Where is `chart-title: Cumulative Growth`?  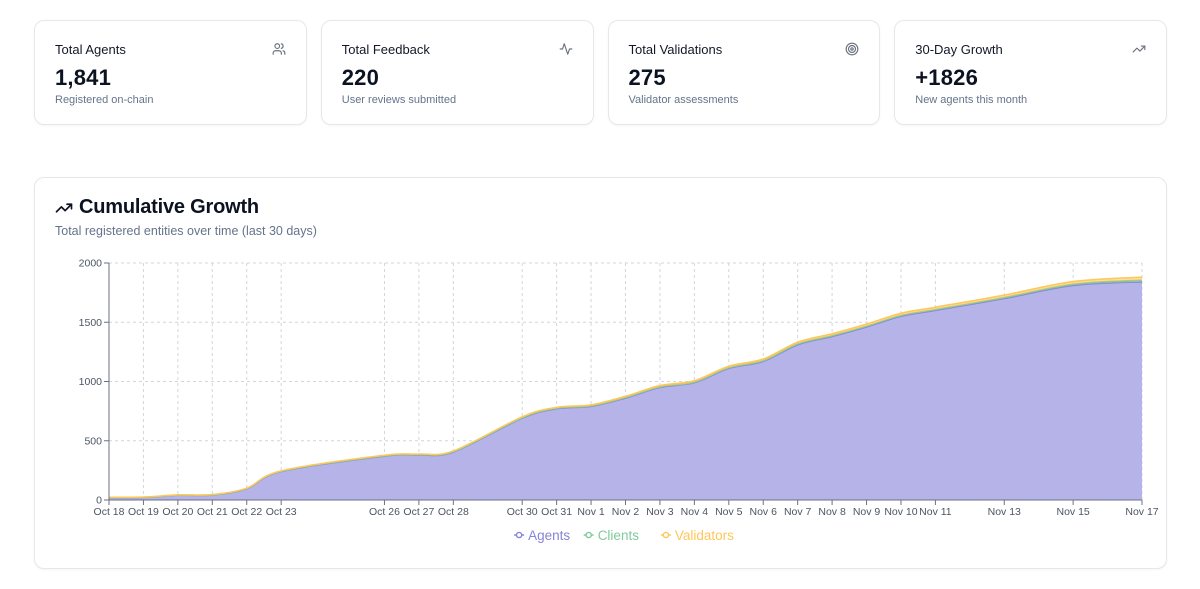
chart-title: Cumulative Growth is located at coordinates (169, 207).